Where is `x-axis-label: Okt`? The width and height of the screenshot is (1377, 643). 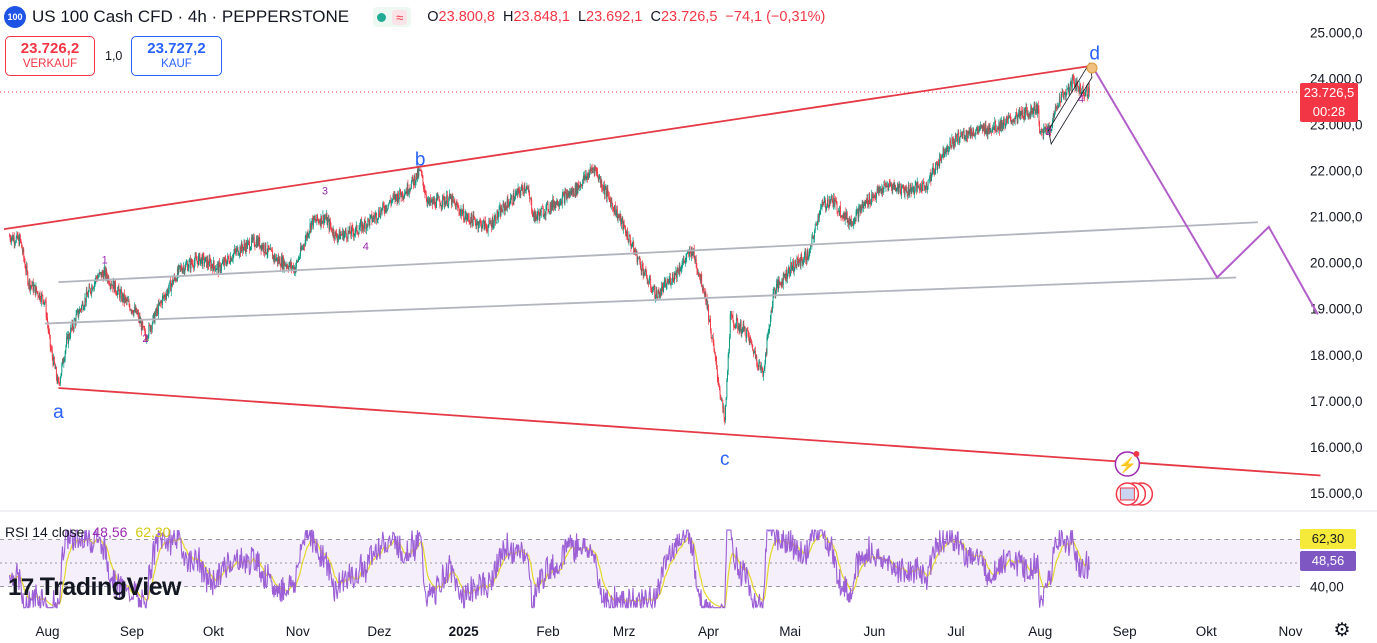 x-axis-label: Okt is located at coordinates (1206, 631).